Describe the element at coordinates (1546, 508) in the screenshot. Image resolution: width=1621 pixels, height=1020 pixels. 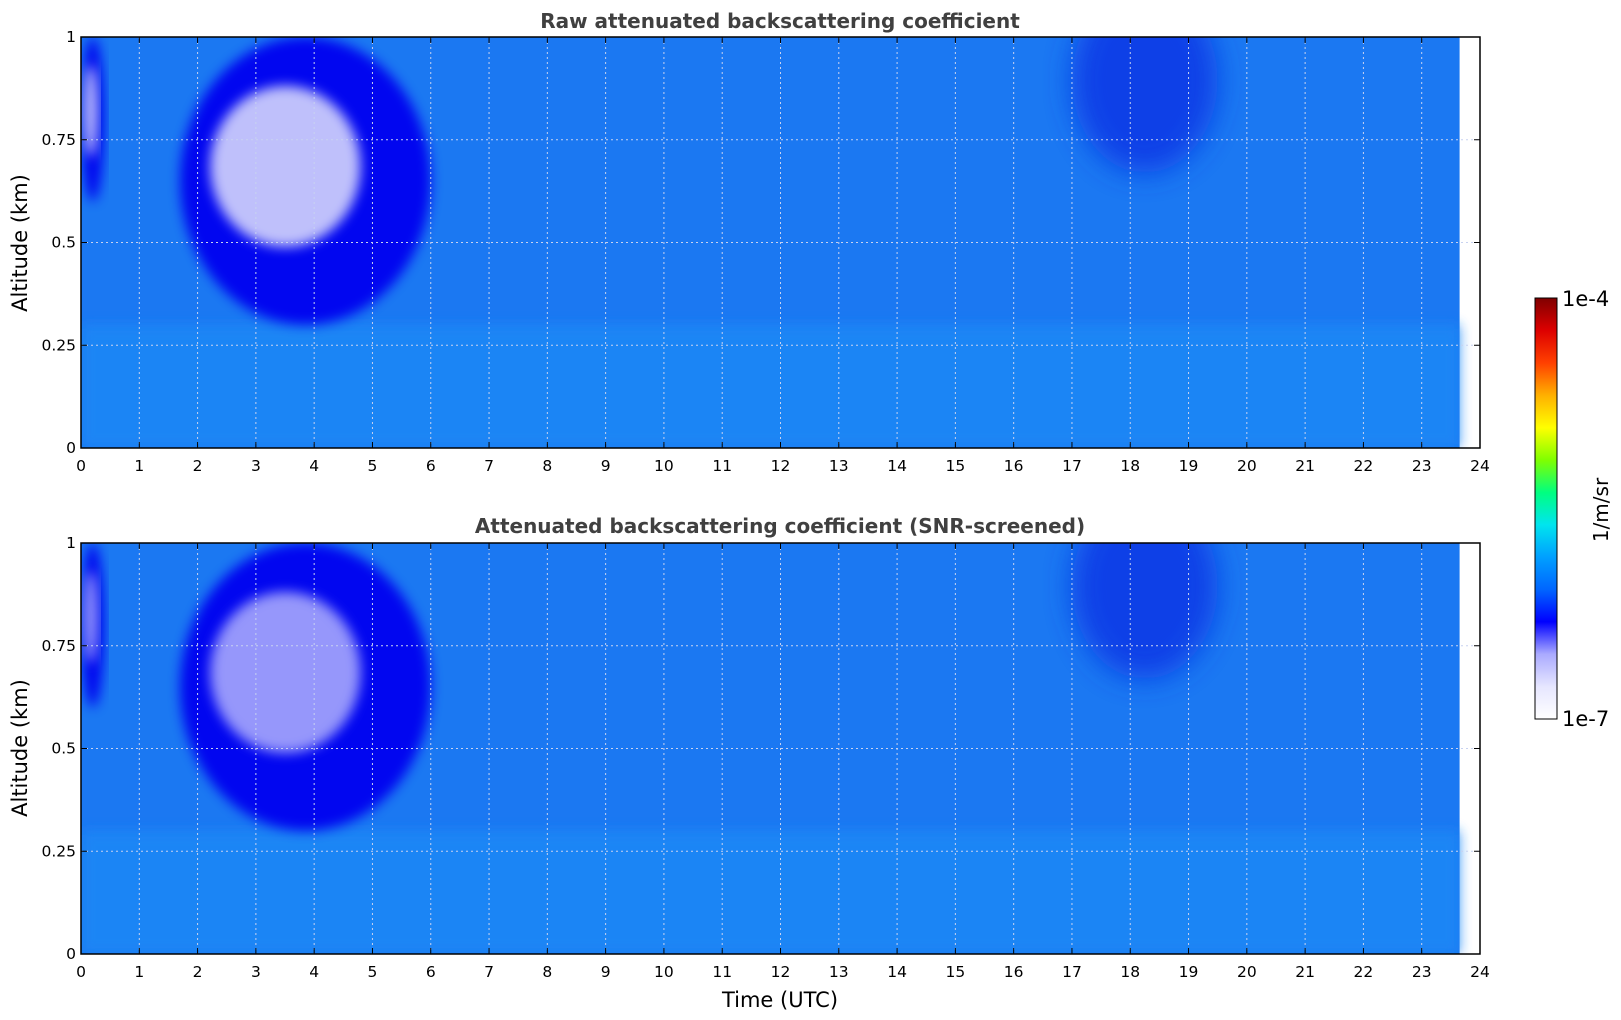
I see `colorbar-scale` at that location.